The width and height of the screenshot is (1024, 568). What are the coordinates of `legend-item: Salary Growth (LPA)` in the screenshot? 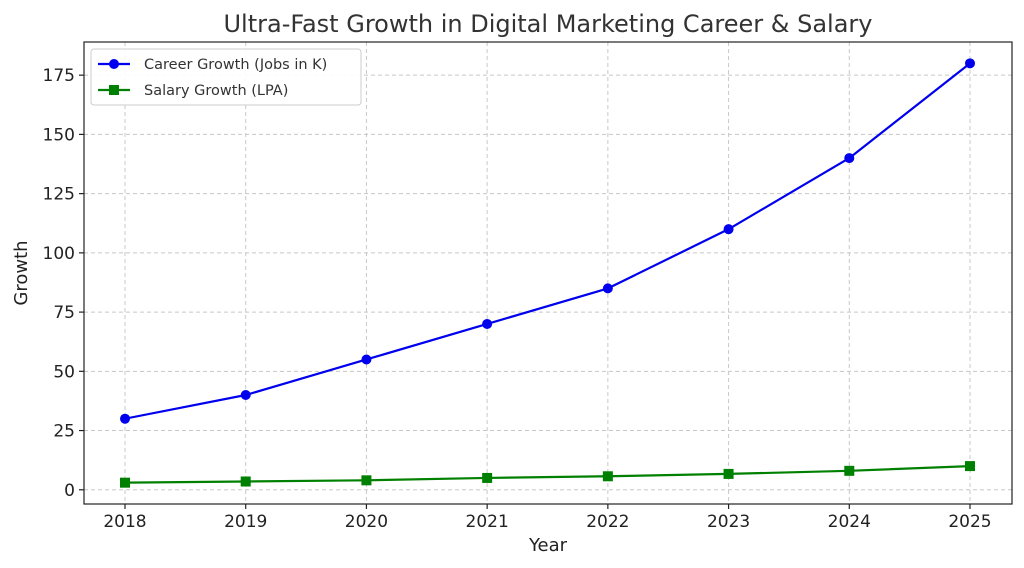 It's located at (193, 91).